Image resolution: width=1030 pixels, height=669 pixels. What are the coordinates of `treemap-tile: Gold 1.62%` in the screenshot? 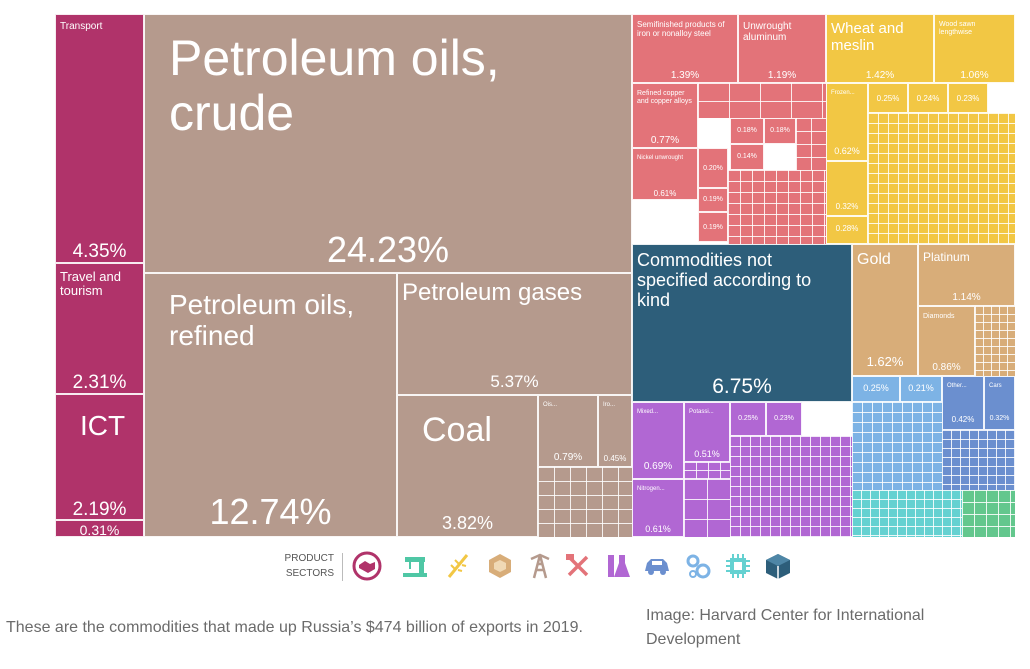 It's located at (885, 310).